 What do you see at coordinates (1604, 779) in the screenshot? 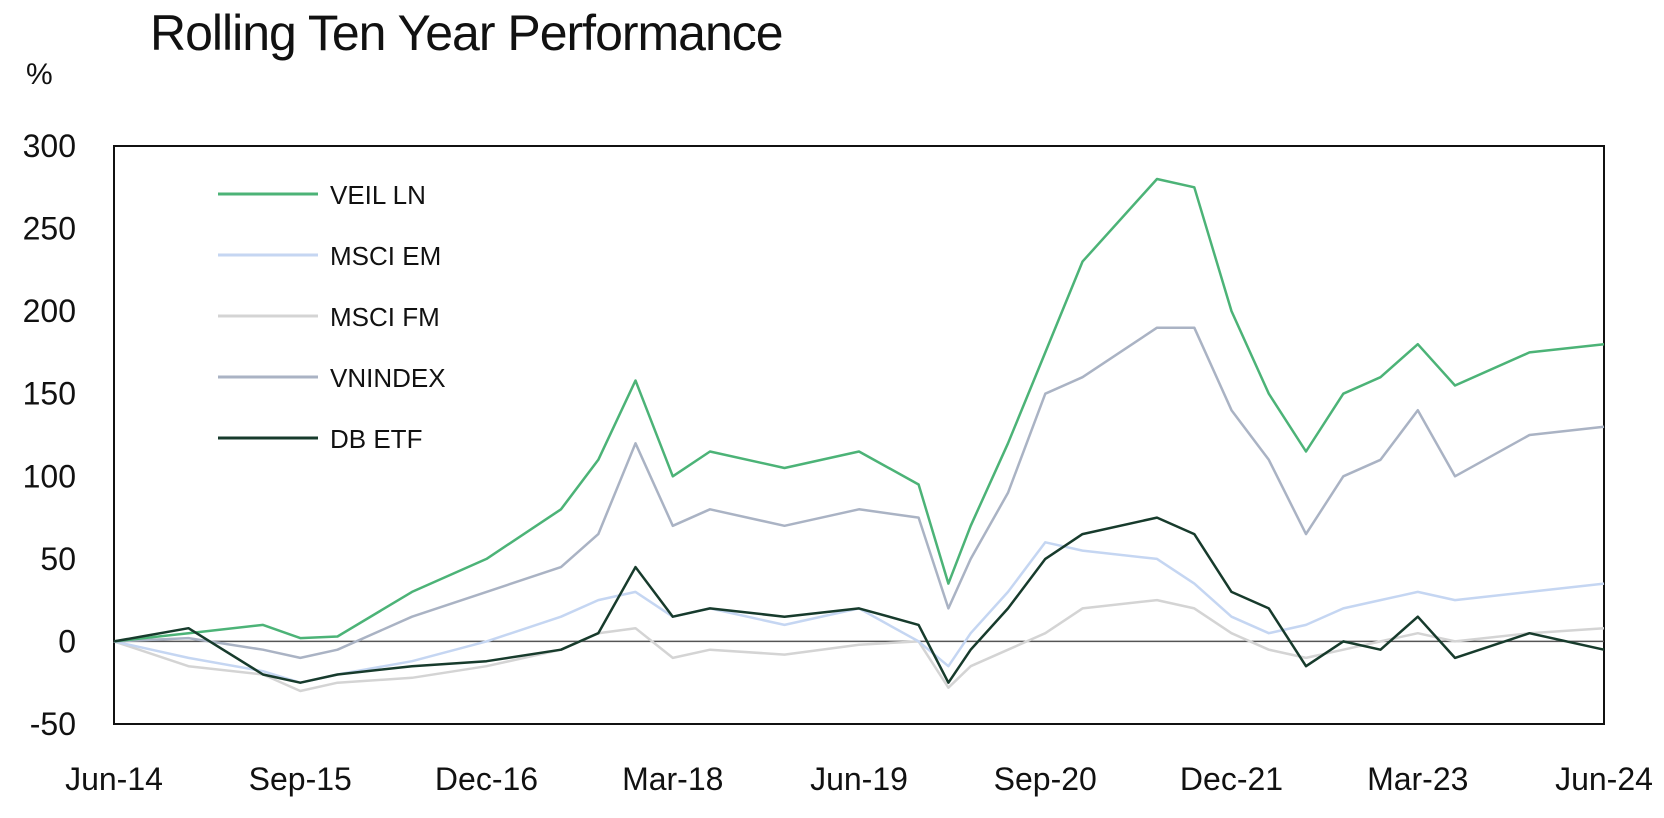
I see `x-tick-label: Jun-24` at bounding box center [1604, 779].